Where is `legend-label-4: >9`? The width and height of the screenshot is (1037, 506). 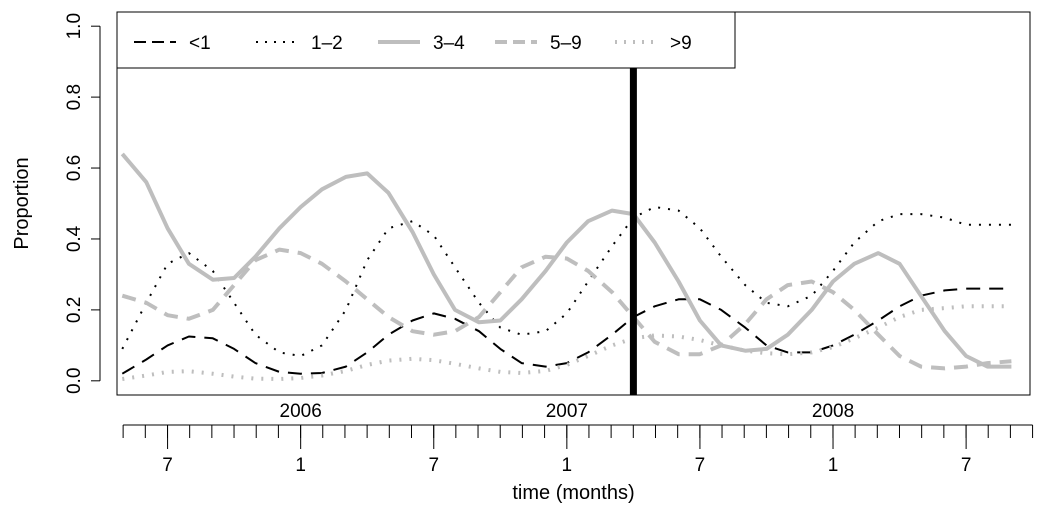
legend-label-4: >9 is located at coordinates (681, 43).